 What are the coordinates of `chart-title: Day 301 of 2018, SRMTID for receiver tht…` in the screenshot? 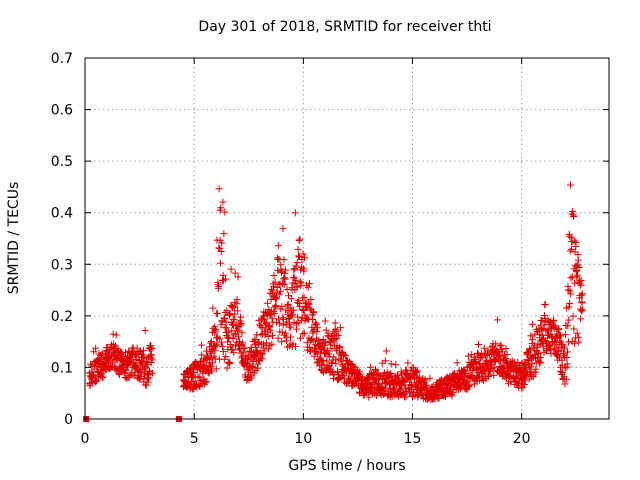 It's located at (344, 27).